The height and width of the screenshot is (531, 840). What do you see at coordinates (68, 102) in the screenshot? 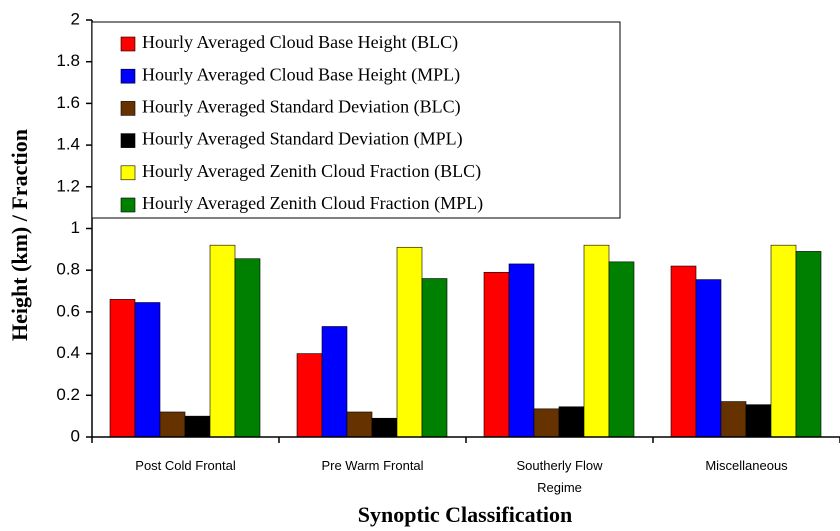
I see `y-tick-label: 1.6` at bounding box center [68, 102].